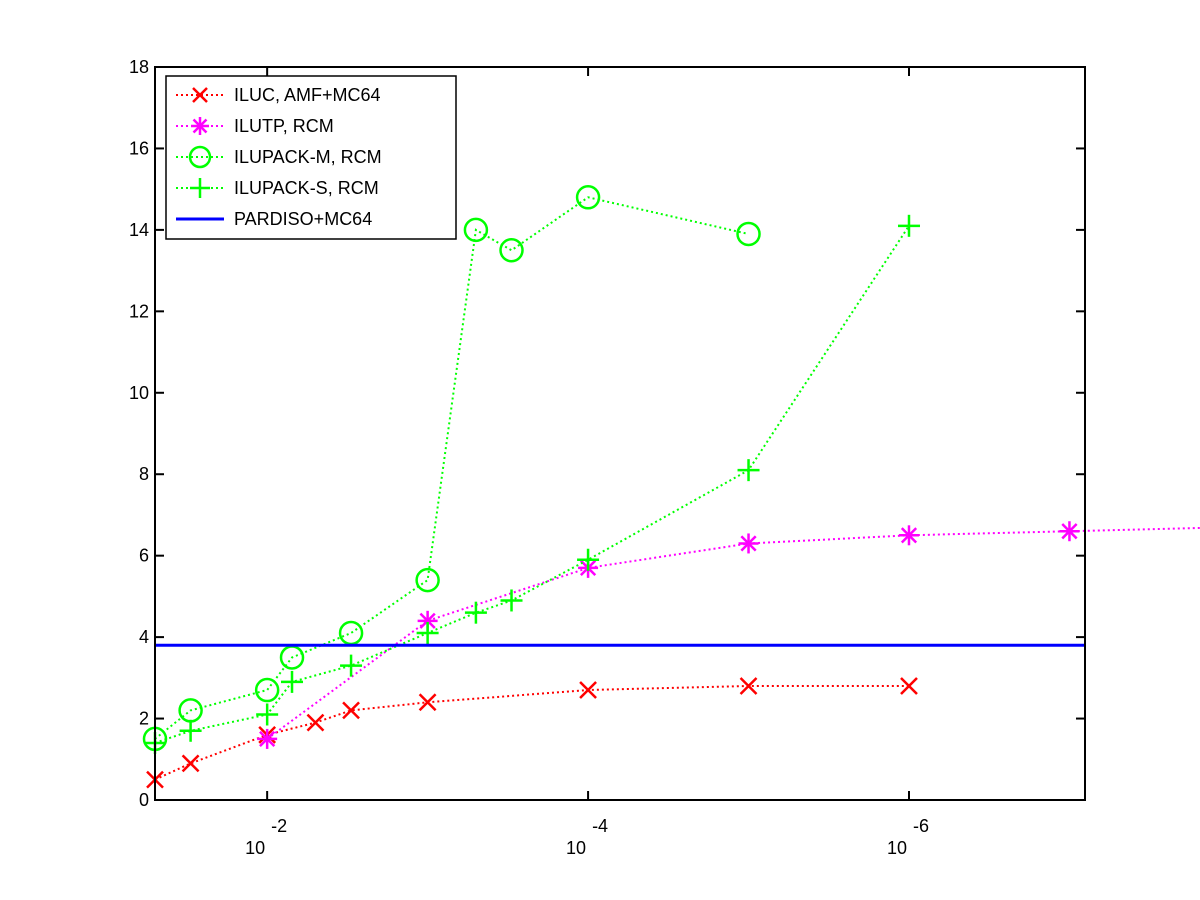 This screenshot has height=900, width=1200. I want to click on legend-marker-b, so click(200, 95).